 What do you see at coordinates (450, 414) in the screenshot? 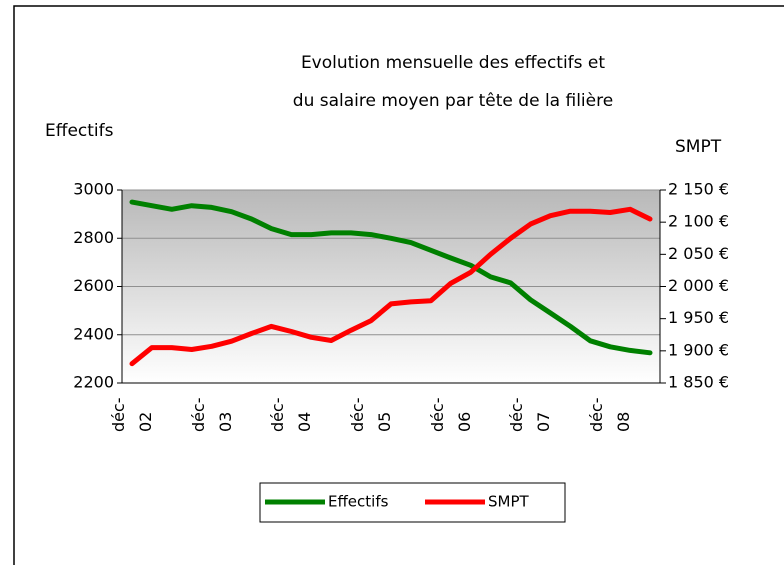
I see `x-tick-label: déc-06` at bounding box center [450, 414].